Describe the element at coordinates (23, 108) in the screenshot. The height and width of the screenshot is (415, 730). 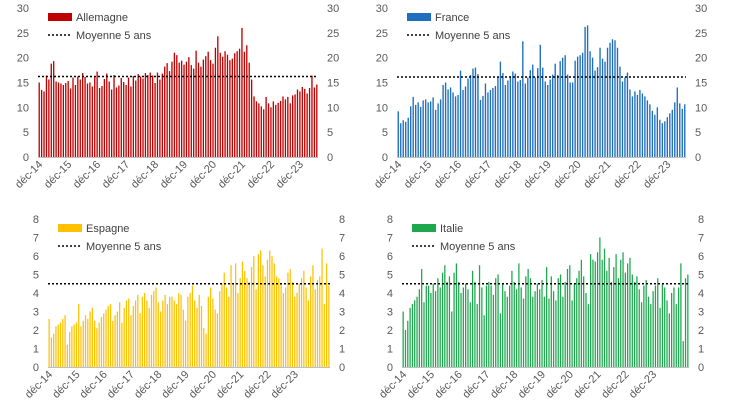
I see `y-tick-label-left: 10` at that location.